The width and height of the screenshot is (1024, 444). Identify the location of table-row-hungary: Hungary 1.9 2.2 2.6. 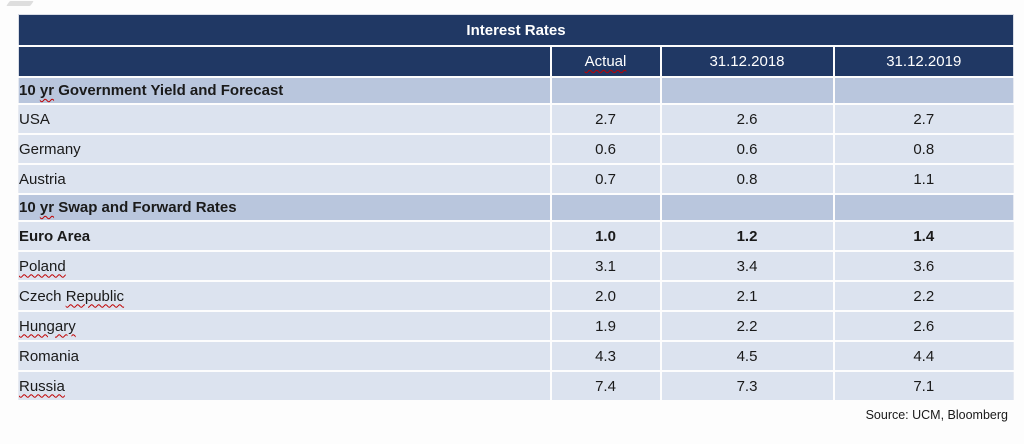
(516, 326).